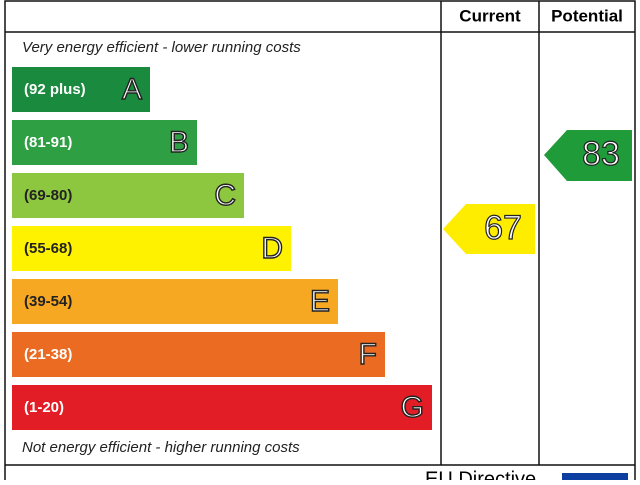 The width and height of the screenshot is (640, 485). I want to click on potential-value: 83, so click(601, 154).